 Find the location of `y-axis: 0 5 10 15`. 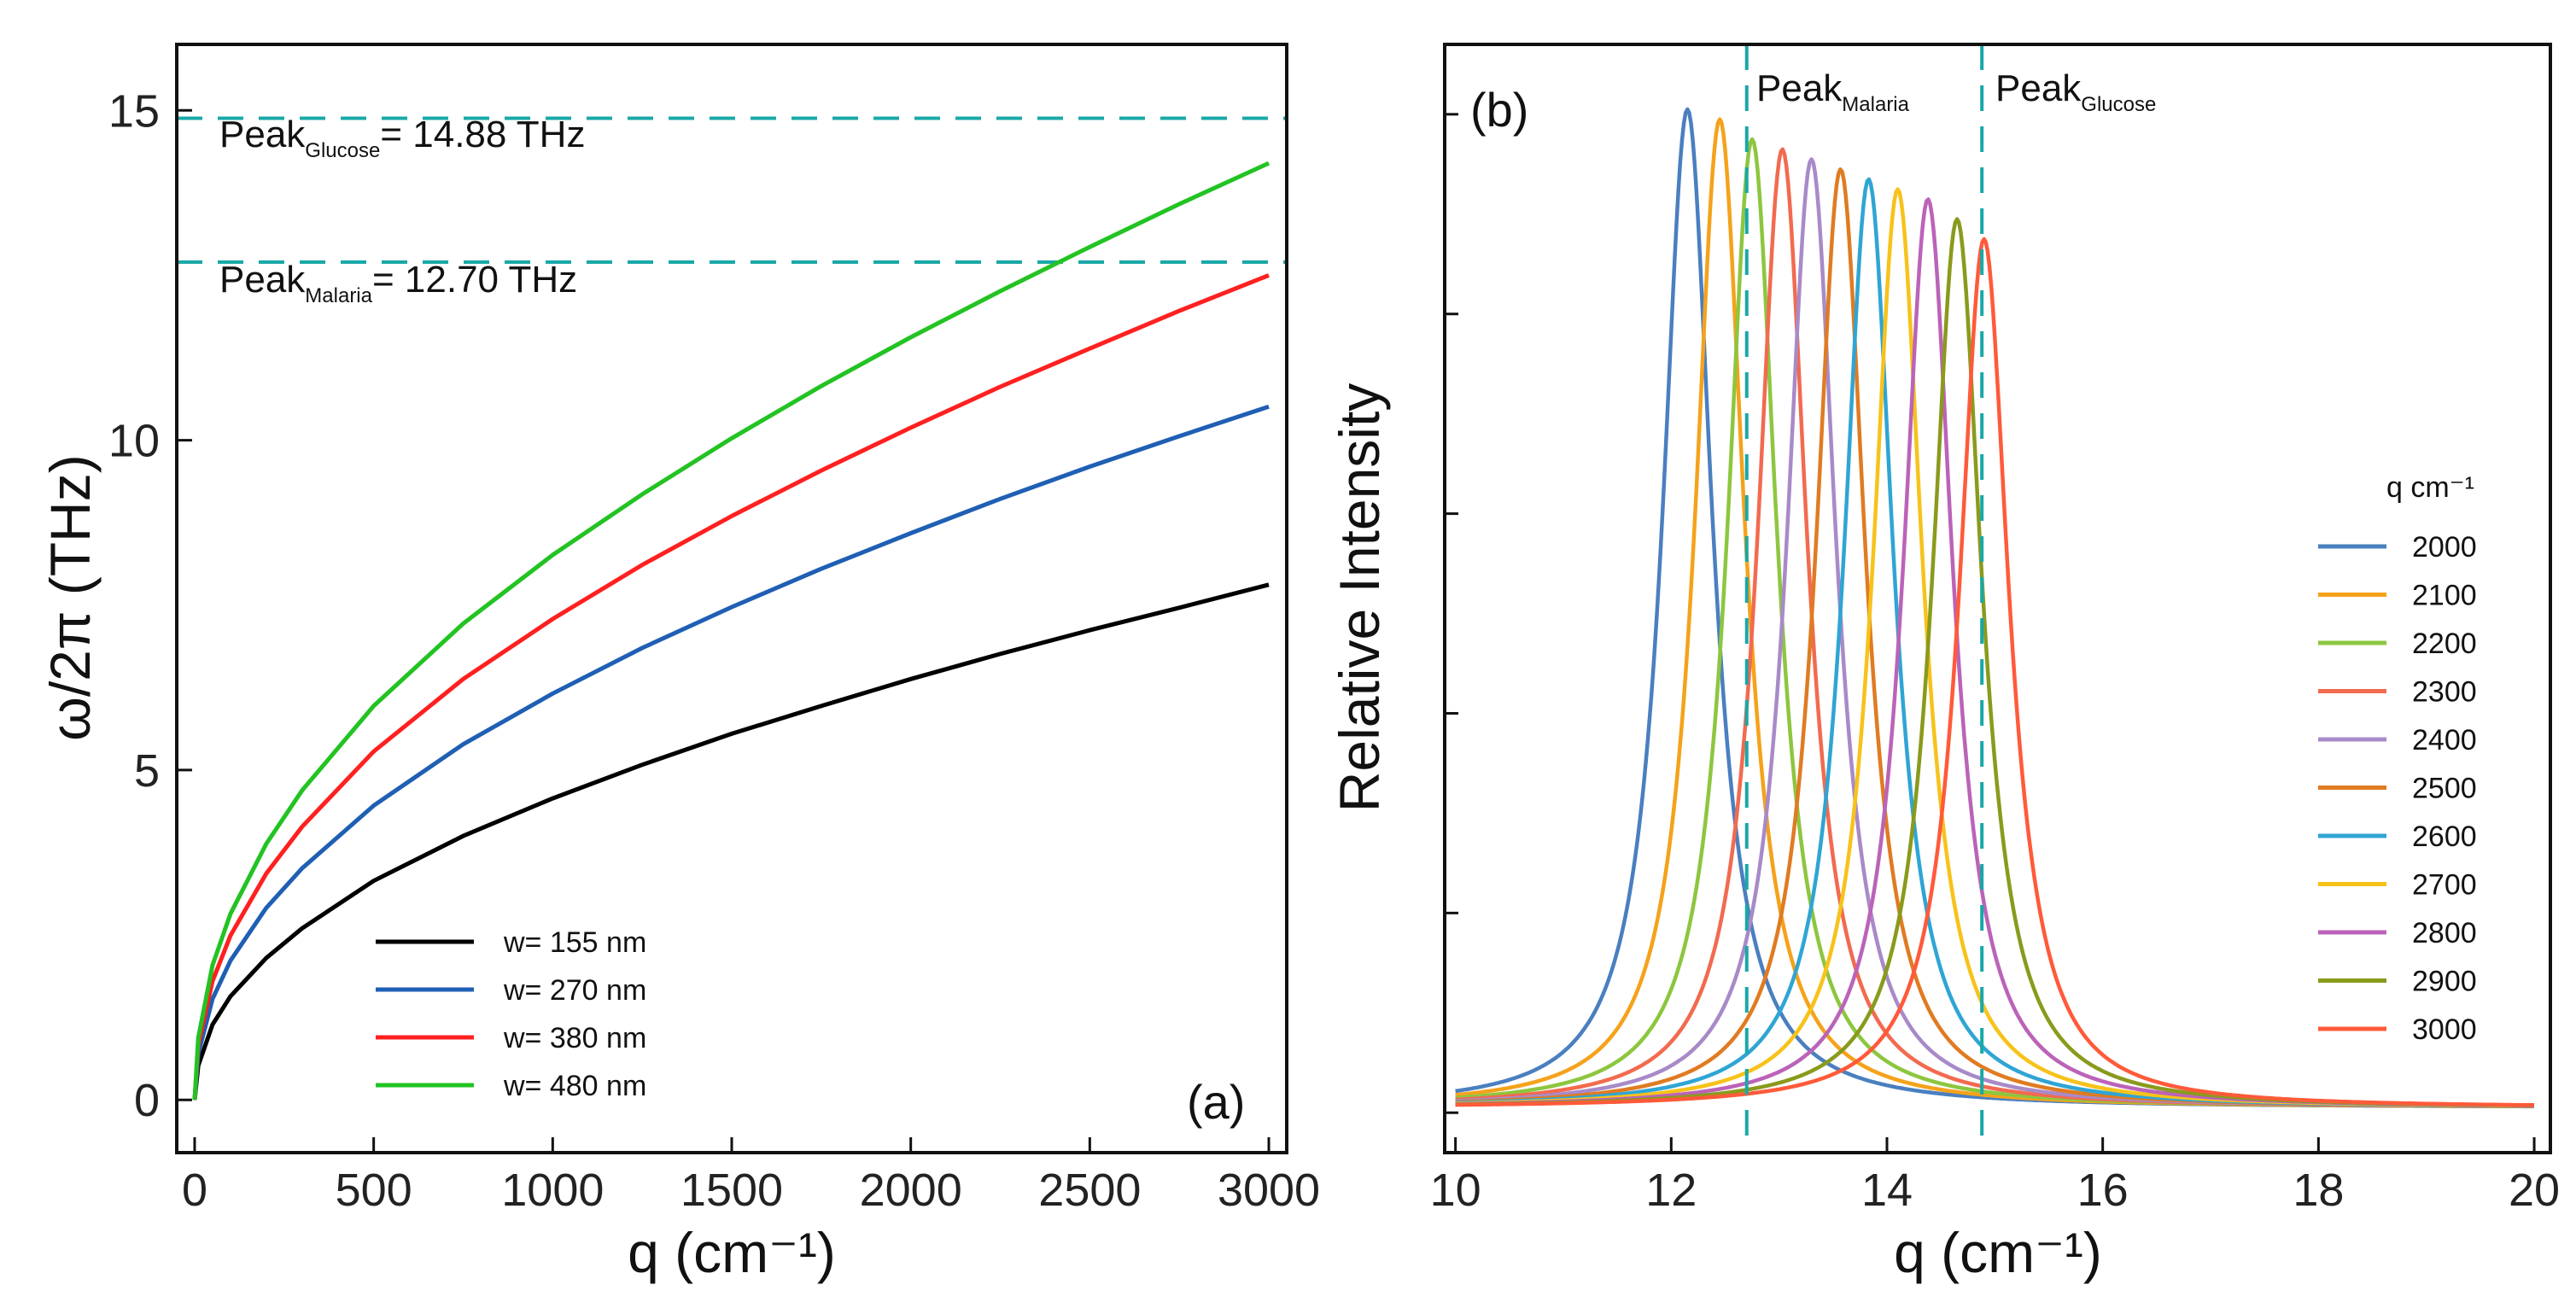

y-axis: 0 5 10 15 is located at coordinates (150, 605).